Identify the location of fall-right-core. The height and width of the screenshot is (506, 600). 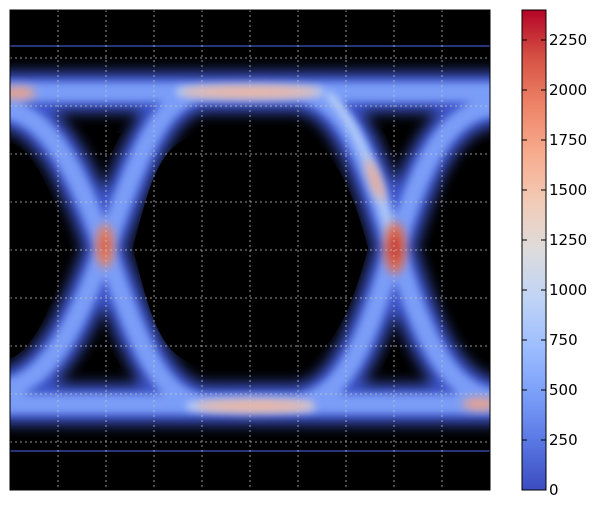
(362, 172).